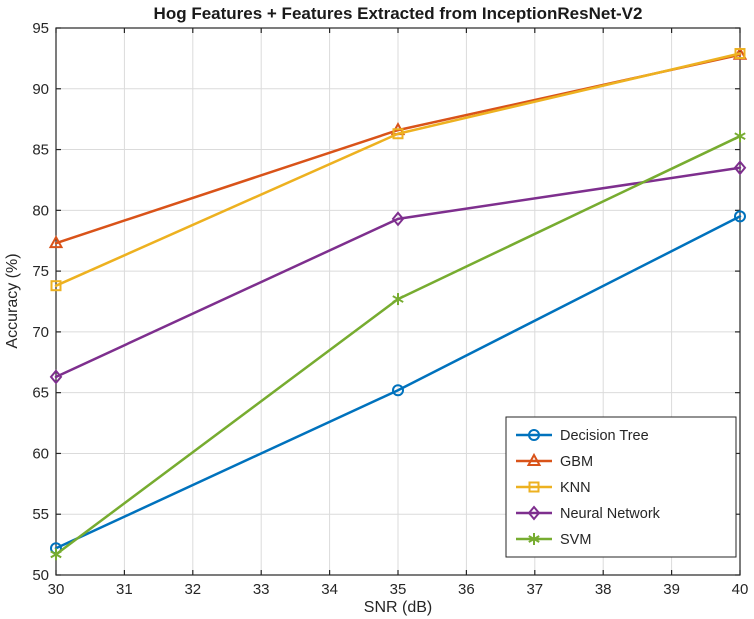 Image resolution: width=754 pixels, height=619 pixels. What do you see at coordinates (398, 607) in the screenshot?
I see `x-axis-label: SNR (dB)` at bounding box center [398, 607].